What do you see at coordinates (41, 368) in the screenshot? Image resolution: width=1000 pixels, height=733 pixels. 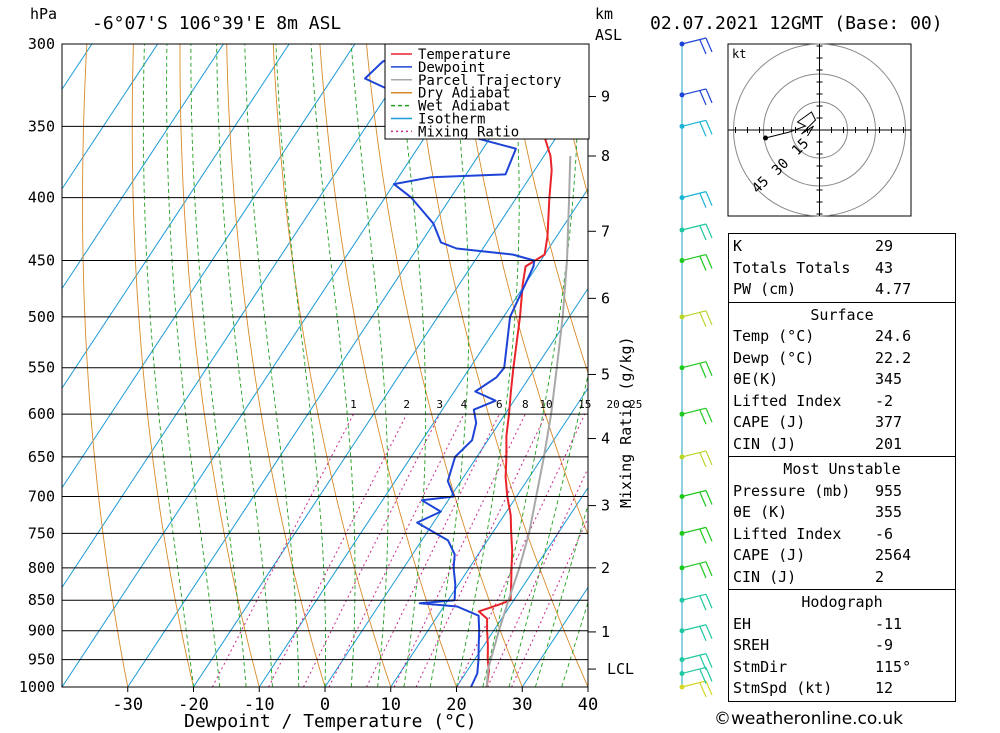 I see `pressure-tick-label: 550` at bounding box center [41, 368].